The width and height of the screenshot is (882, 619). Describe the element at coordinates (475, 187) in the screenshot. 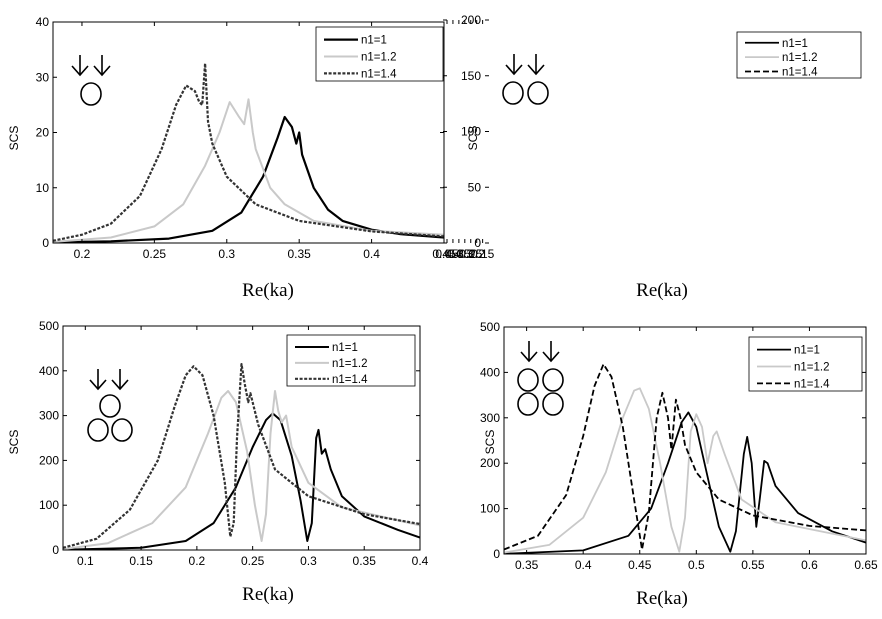

I see `y-tick-label: 50` at that location.